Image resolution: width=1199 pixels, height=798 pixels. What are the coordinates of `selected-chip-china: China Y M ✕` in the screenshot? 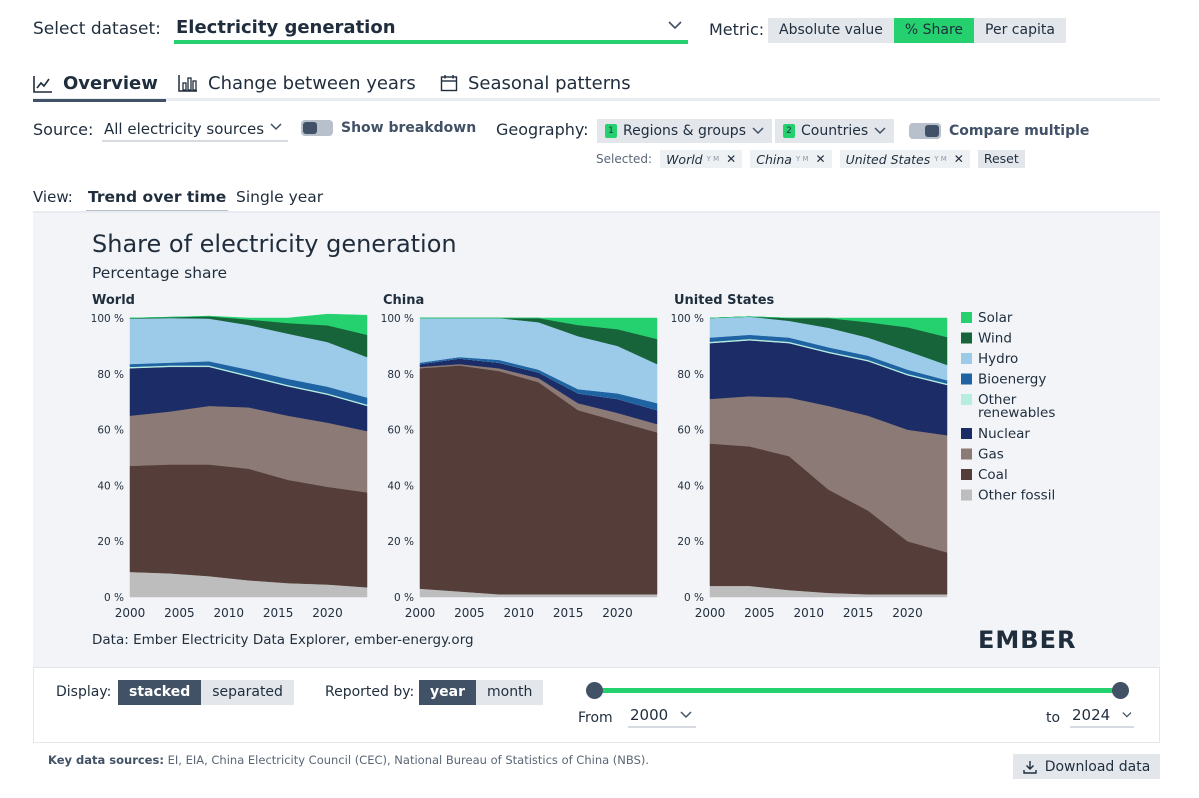 It's located at (791, 159).